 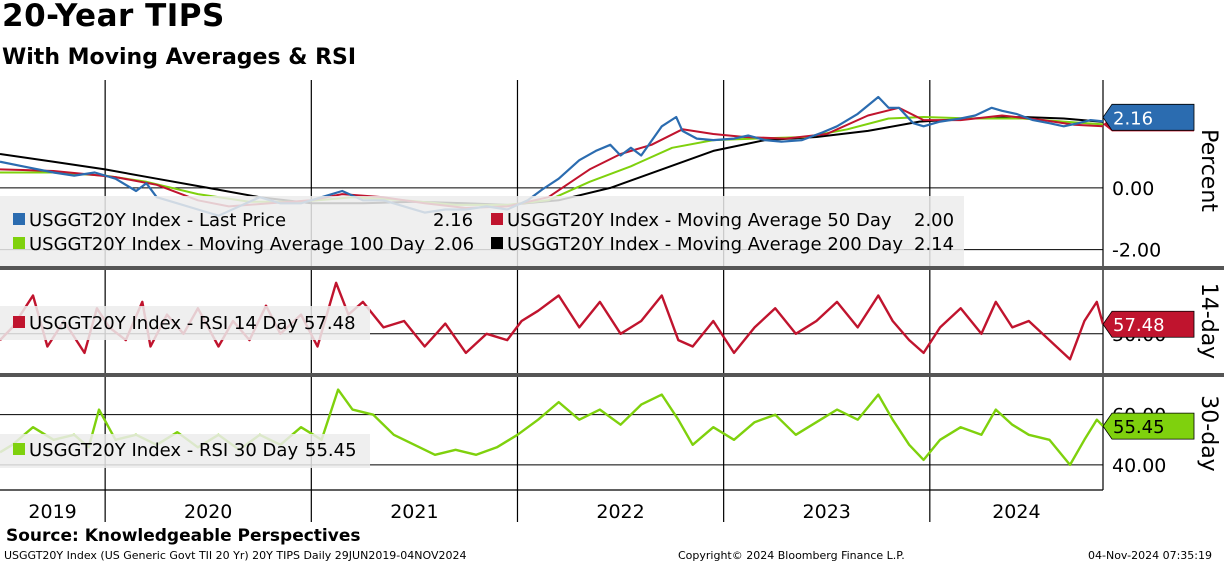 What do you see at coordinates (1016, 512) in the screenshot?
I see `x-tick-label: 2024` at bounding box center [1016, 512].